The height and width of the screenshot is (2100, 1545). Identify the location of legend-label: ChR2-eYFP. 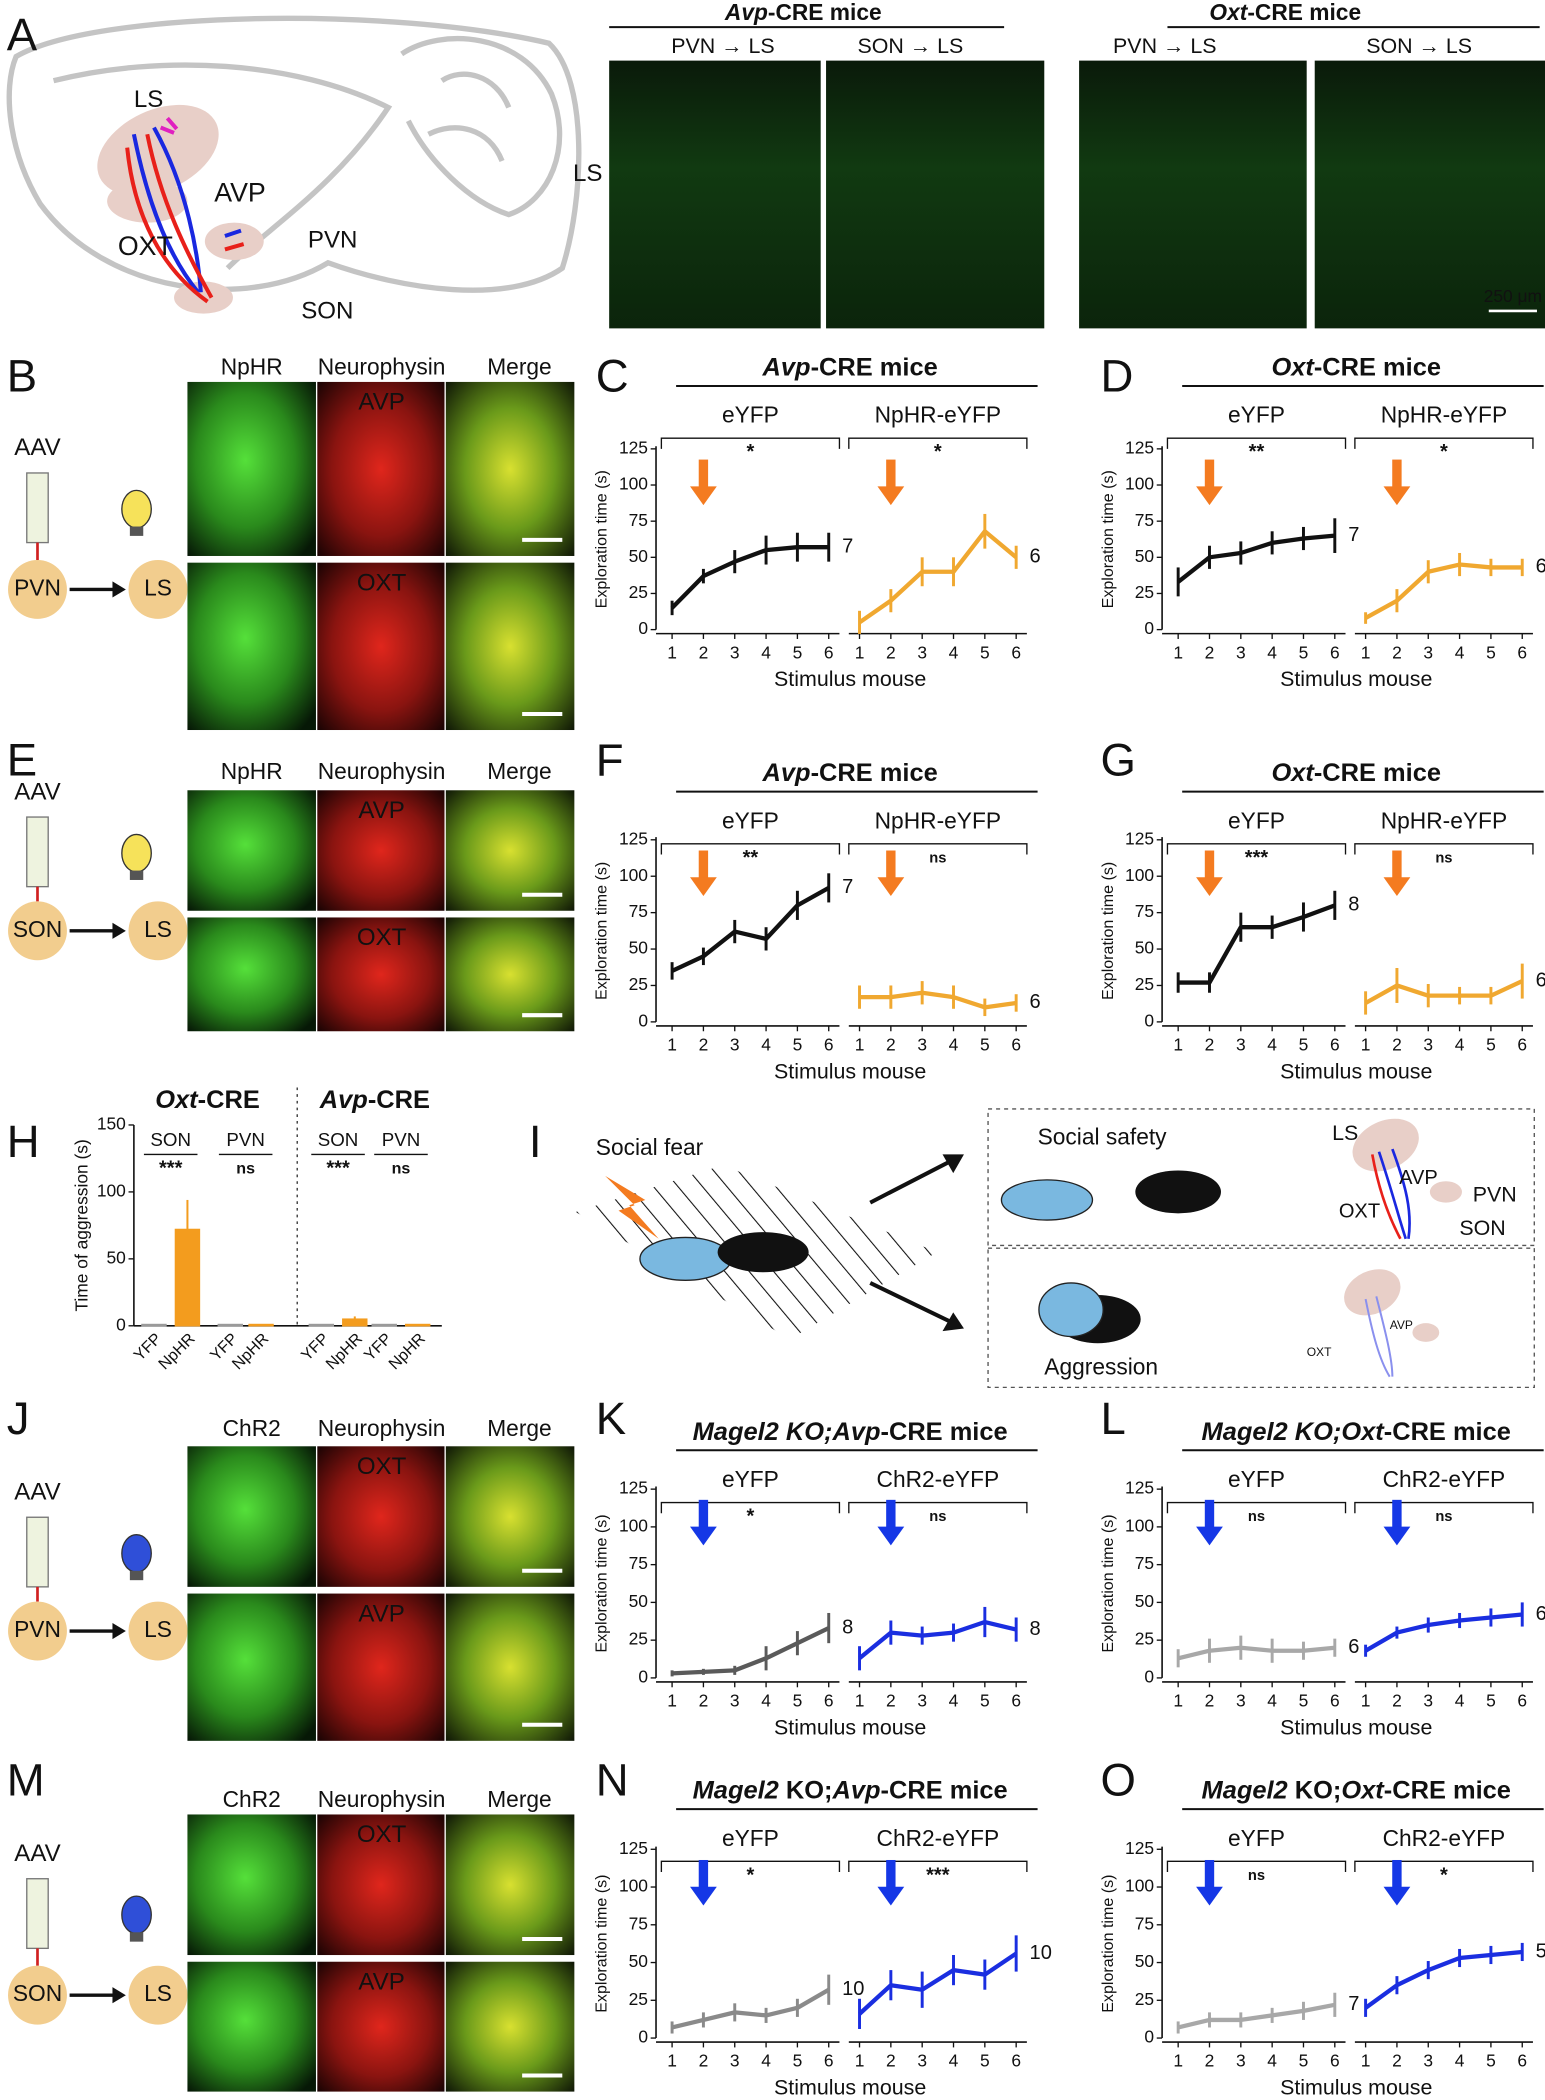
(938, 1838).